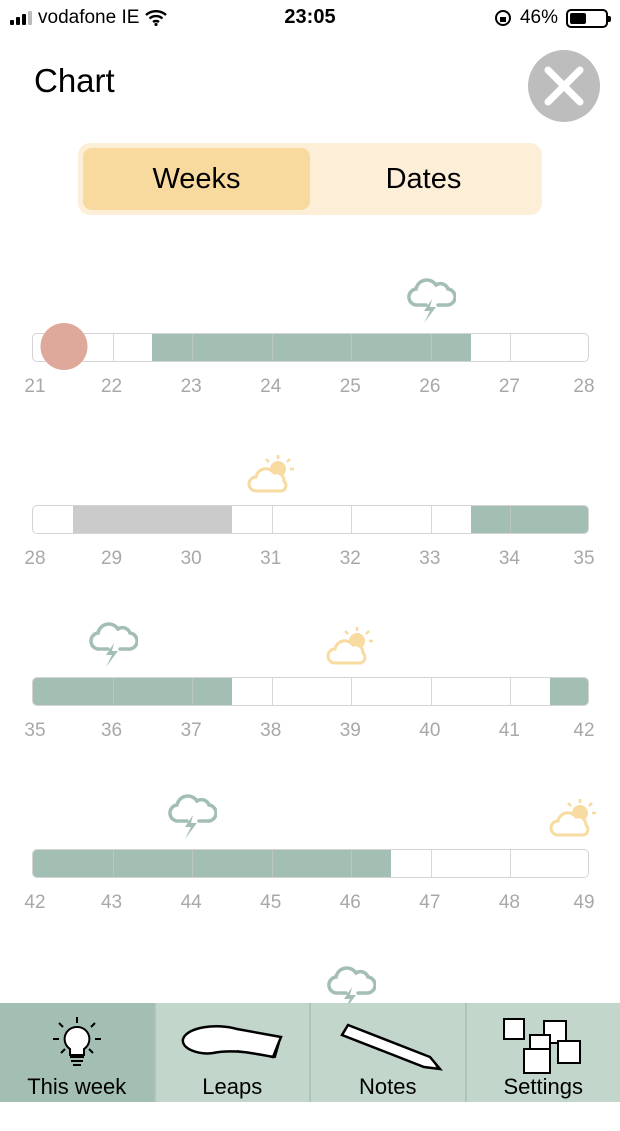 The image size is (620, 1131). I want to click on week-tick-label: 24, so click(270, 387).